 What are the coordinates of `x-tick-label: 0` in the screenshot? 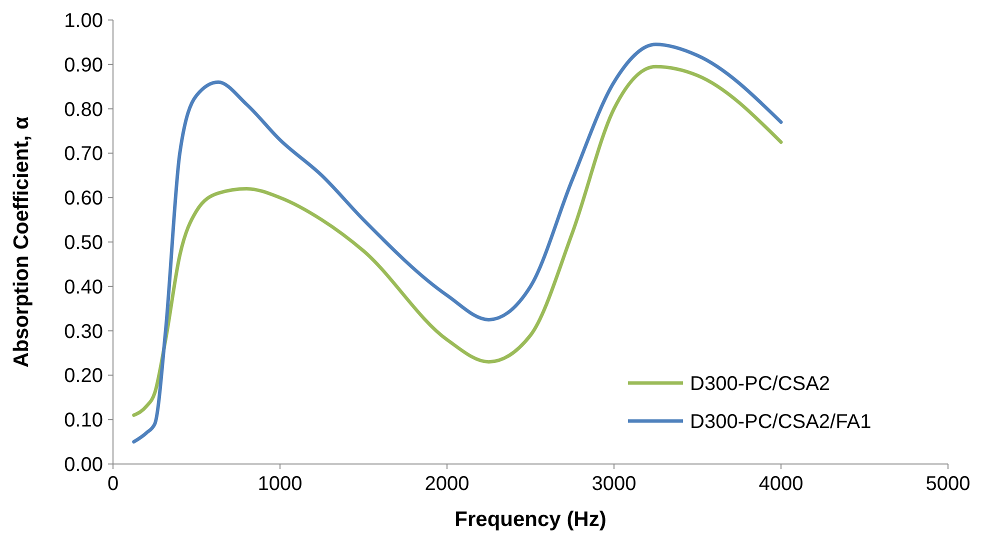 It's located at (113, 484).